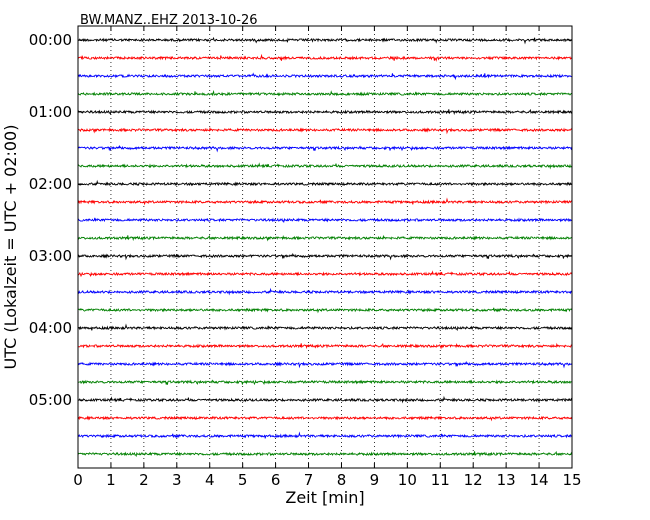  I want to click on x-tick-label: 12, so click(473, 480).